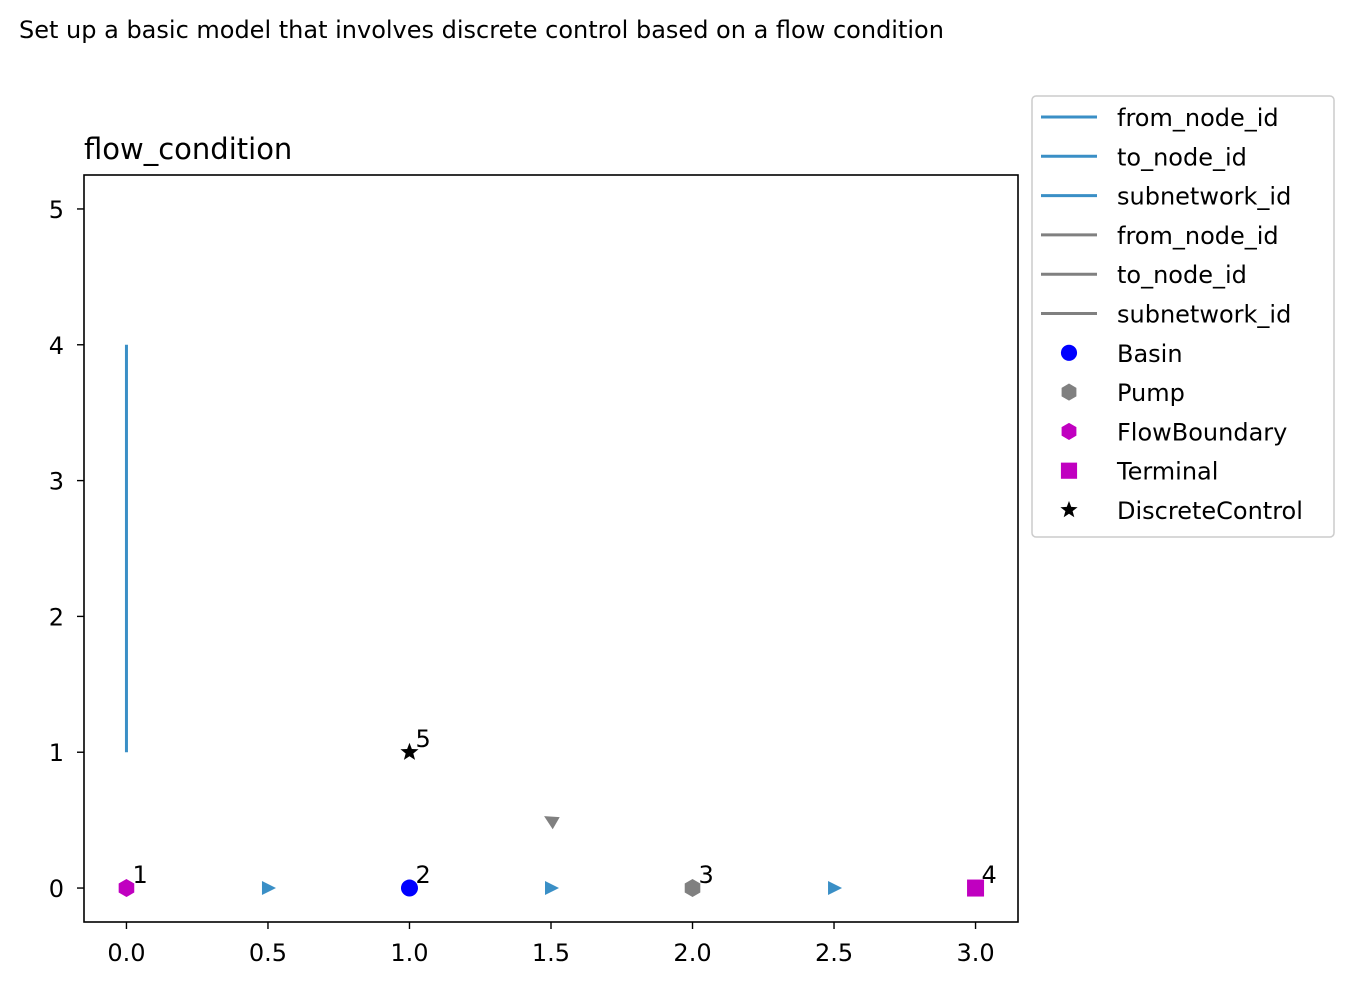 Image resolution: width=1353 pixels, height=987 pixels. Describe the element at coordinates (139, 875) in the screenshot. I see `node-id-label: 1` at that location.